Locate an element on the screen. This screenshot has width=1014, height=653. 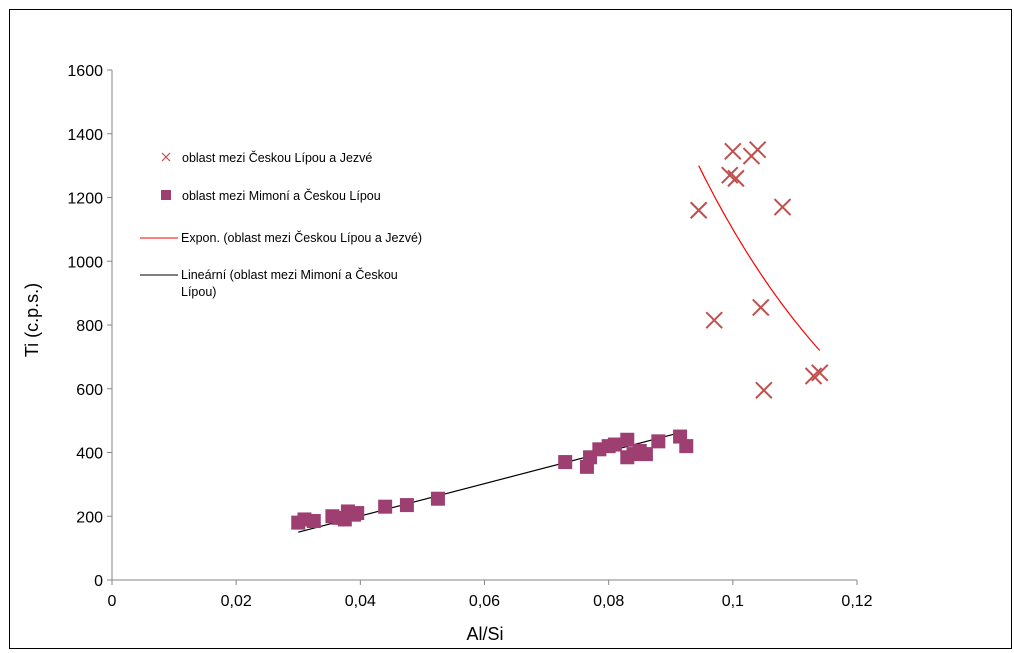
y-tick-label: 800 is located at coordinates (89, 326).